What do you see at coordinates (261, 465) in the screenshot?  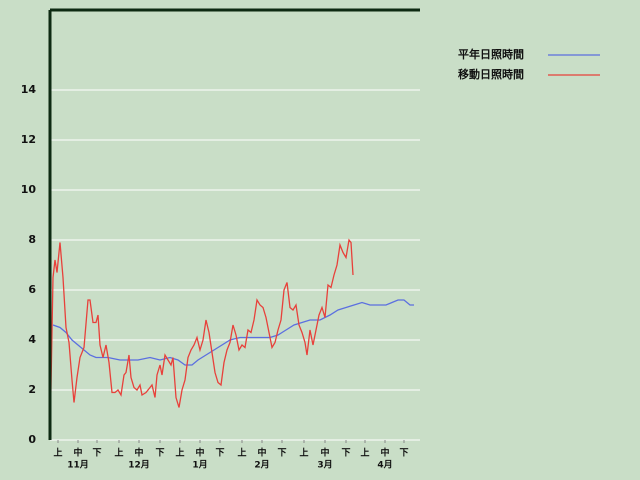 I see `month-label: 2月` at bounding box center [261, 465].